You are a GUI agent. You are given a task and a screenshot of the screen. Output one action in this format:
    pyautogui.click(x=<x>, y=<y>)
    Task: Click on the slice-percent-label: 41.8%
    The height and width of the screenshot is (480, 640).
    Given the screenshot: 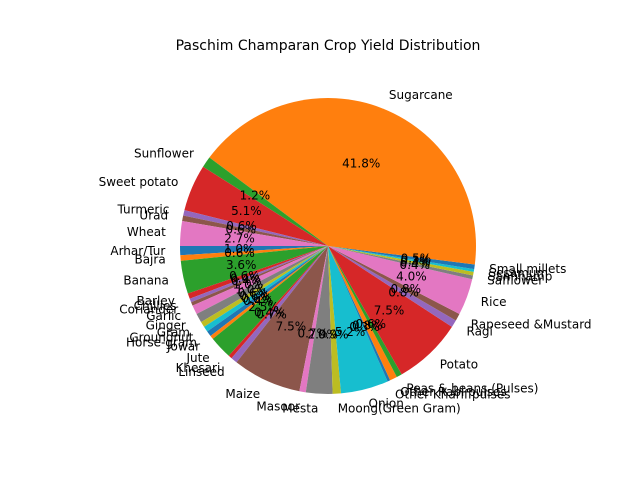 What is the action you would take?
    pyautogui.click(x=361, y=164)
    